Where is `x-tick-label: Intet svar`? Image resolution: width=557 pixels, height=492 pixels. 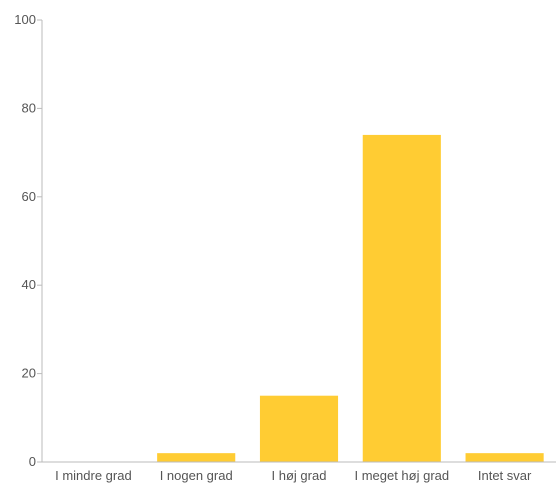
x-tick-label: Intet svar is located at coordinates (505, 475).